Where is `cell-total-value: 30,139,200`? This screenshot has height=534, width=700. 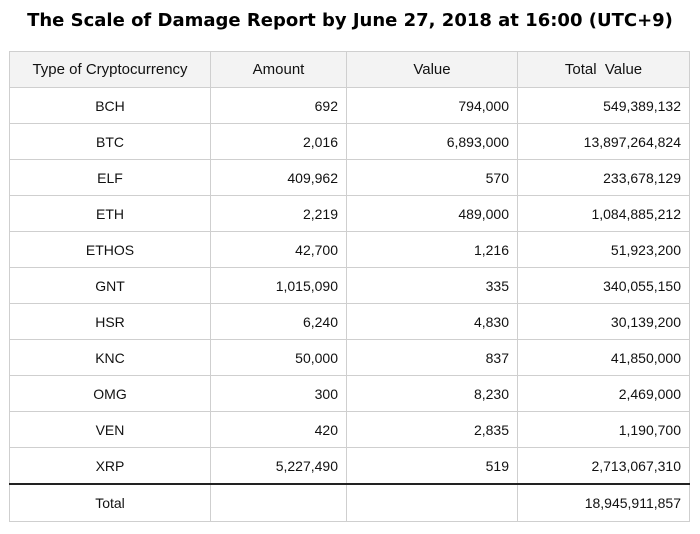 cell-total-value: 30,139,200 is located at coordinates (603, 321).